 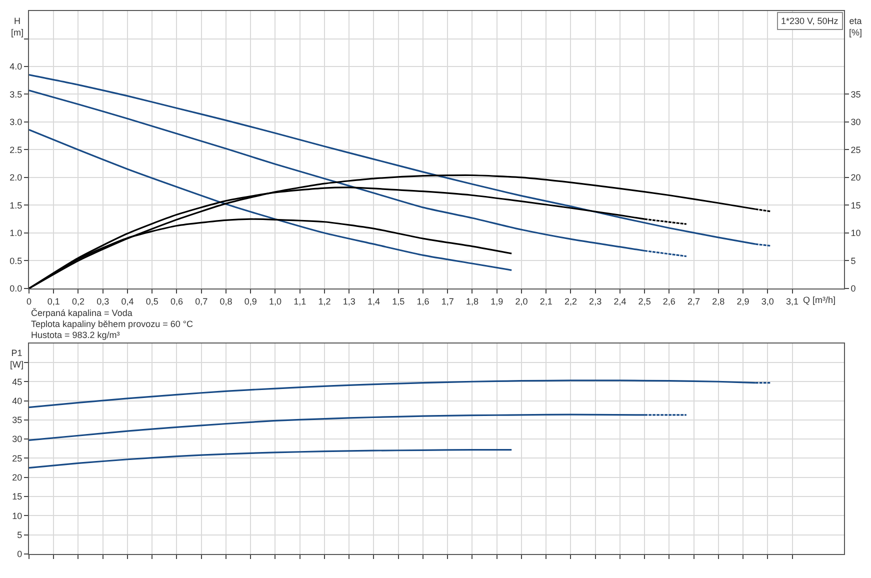 I want to click on x-axis-title: Q [m³/h], so click(x=819, y=300).